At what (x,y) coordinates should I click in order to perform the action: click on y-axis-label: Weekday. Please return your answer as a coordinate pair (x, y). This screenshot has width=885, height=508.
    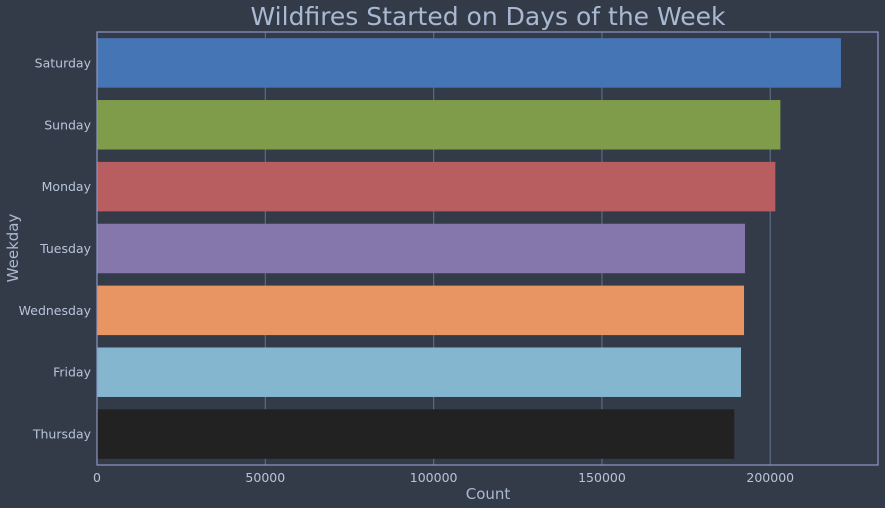
    Looking at the image, I should click on (13, 248).